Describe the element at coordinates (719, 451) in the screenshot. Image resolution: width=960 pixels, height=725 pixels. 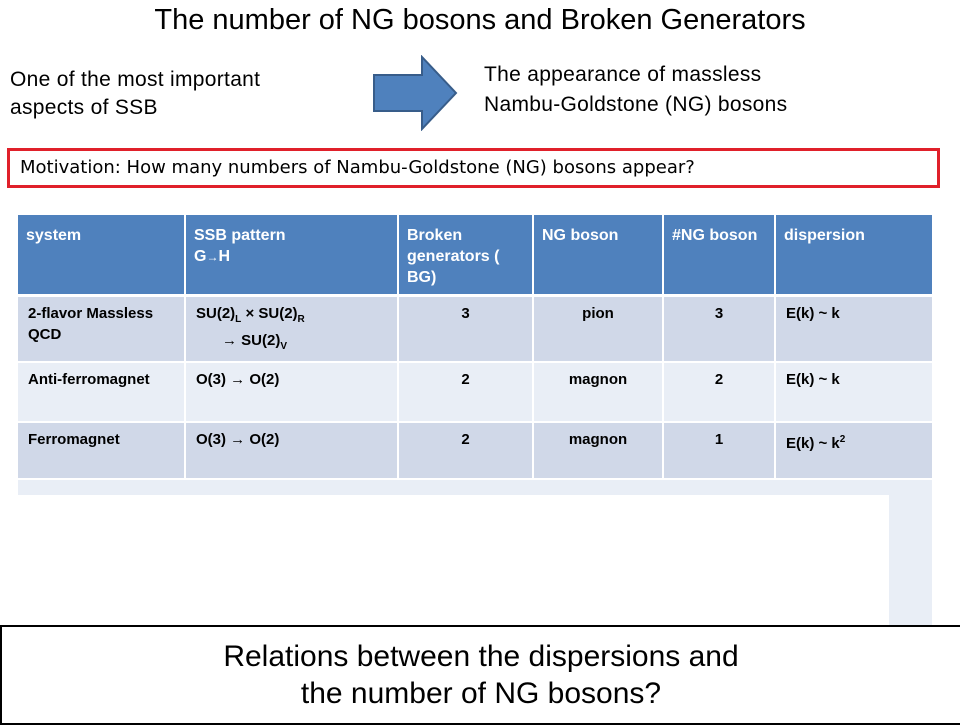
I see `cell-num-ng-boson: 1` at that location.